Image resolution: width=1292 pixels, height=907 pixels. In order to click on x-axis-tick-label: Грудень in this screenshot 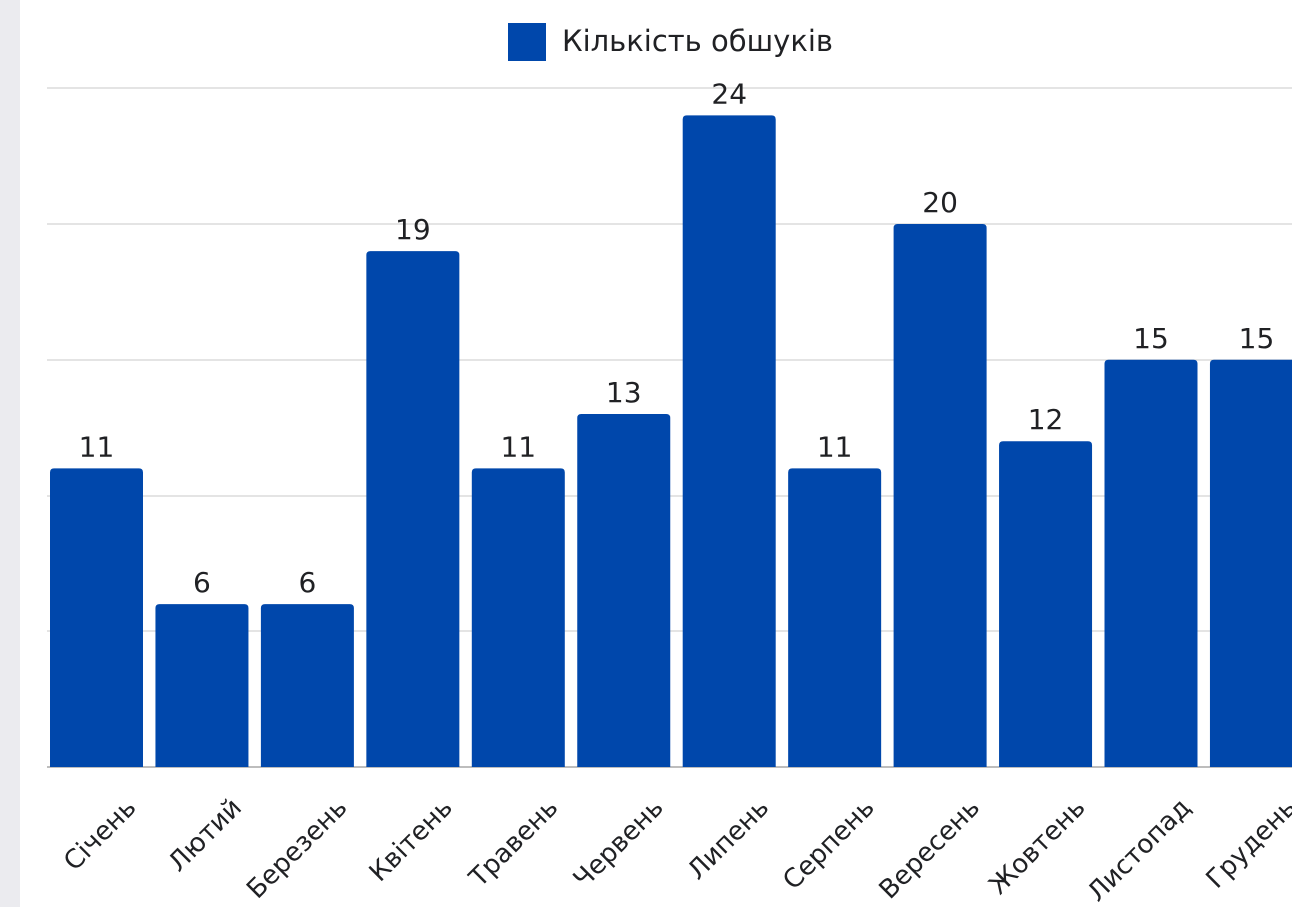, I will do `click(1246, 844)`.